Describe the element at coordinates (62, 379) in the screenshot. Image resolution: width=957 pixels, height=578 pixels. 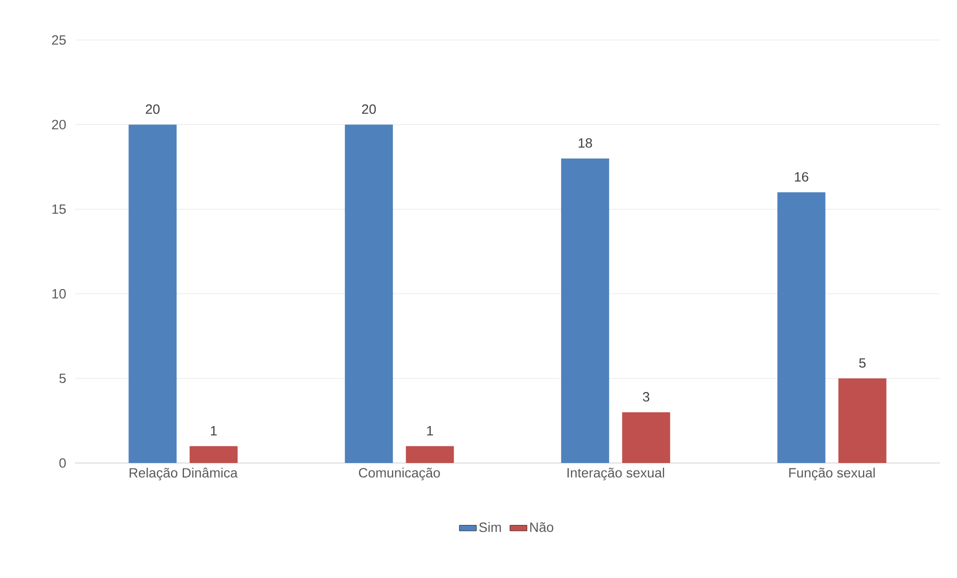
I see `y-tick-label: 5` at that location.